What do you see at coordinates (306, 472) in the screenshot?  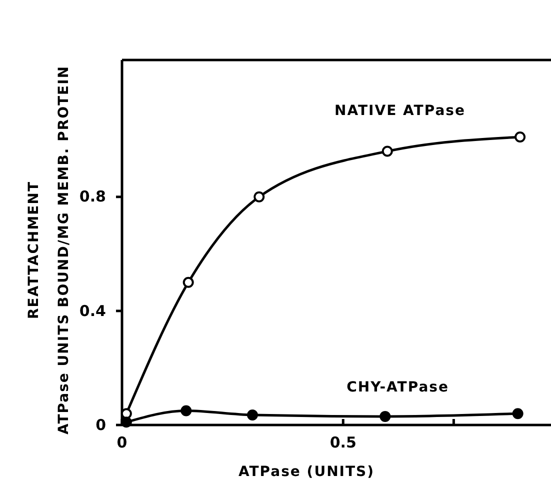 I see `x-axis-title: ATPase (UNITS)` at bounding box center [306, 472].